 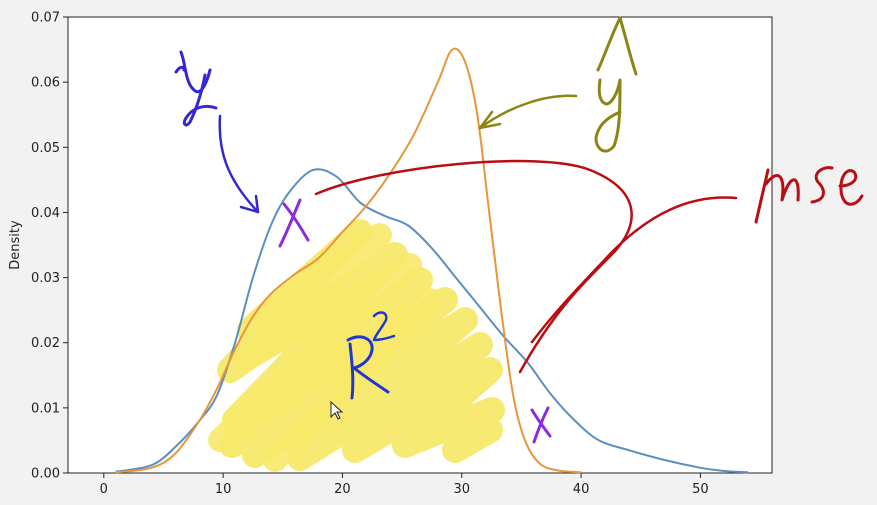 What do you see at coordinates (45, 474) in the screenshot?
I see `y-tick-label: 0.00` at bounding box center [45, 474].